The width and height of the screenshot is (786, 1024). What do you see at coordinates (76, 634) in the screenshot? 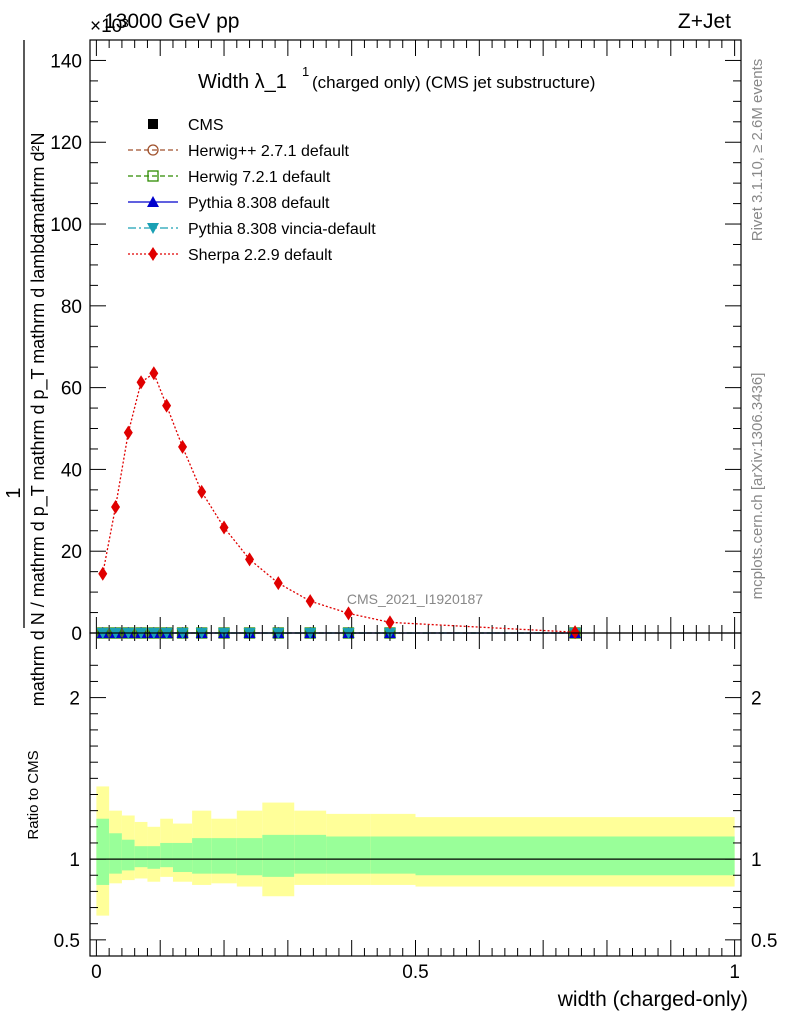
I see `main-y-tick-label: 0` at bounding box center [76, 634].